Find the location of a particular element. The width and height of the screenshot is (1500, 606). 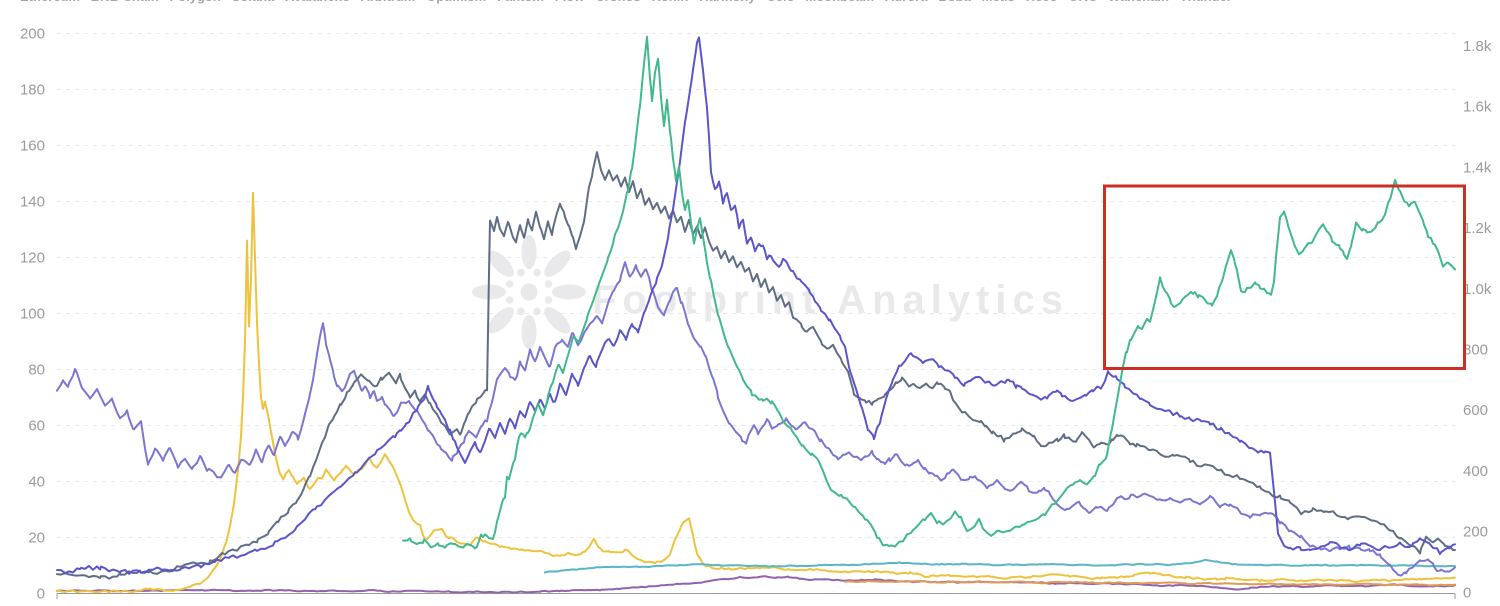

svg-text: 80 is located at coordinates (36, 370).